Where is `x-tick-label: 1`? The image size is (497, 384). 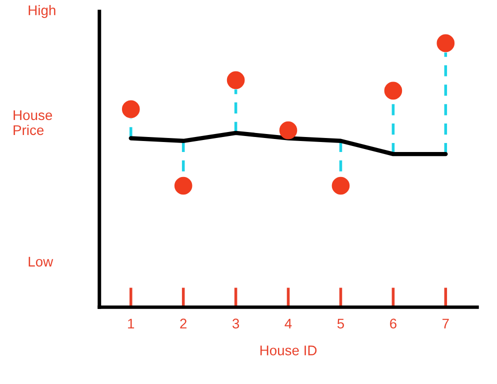
x-tick-label: 1 is located at coordinates (131, 323).